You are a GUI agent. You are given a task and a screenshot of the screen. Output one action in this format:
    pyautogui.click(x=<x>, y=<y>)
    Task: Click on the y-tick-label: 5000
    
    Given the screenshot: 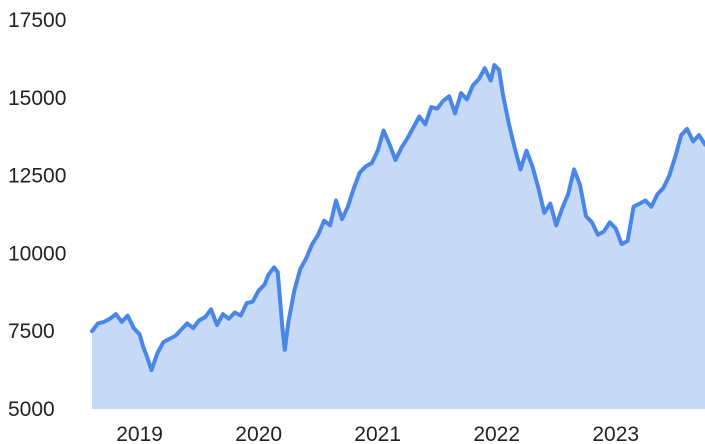 What is the action you would take?
    pyautogui.click(x=31, y=409)
    